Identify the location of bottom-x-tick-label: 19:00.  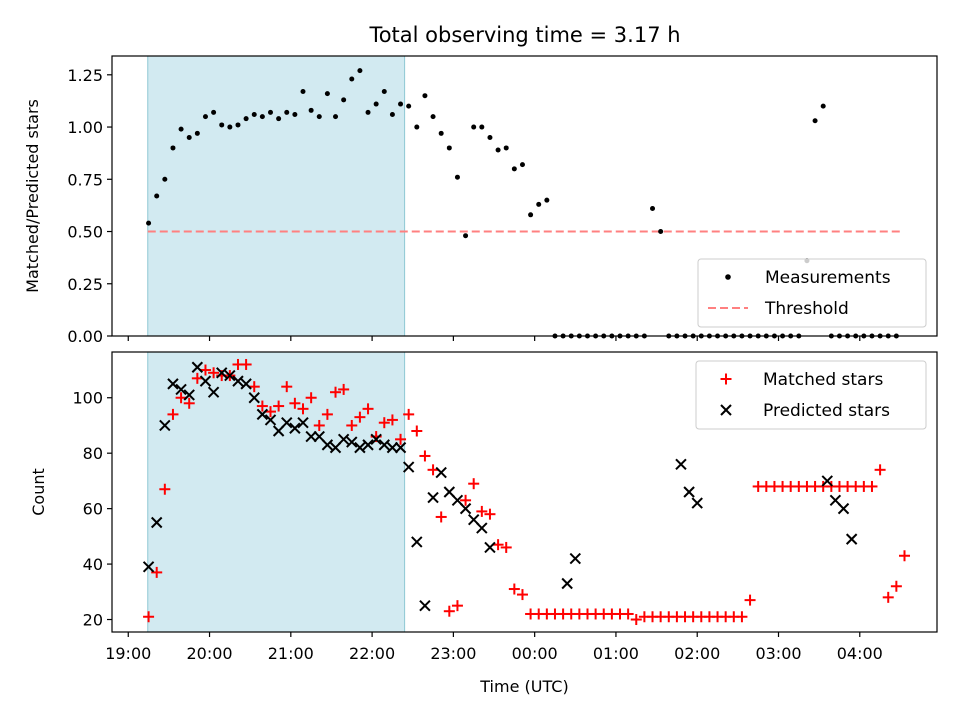
(128, 653).